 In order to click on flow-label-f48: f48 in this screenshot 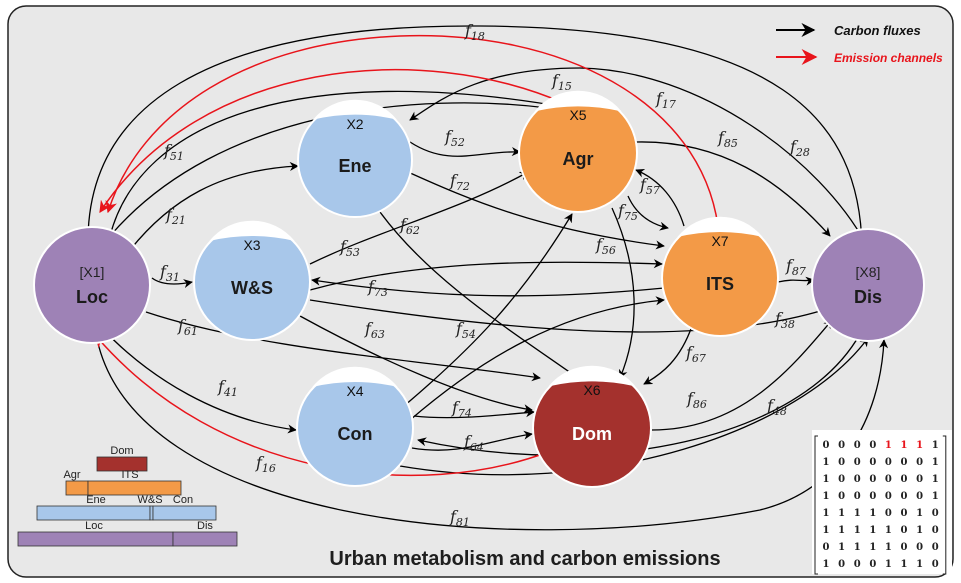, I will do `click(776, 407)`.